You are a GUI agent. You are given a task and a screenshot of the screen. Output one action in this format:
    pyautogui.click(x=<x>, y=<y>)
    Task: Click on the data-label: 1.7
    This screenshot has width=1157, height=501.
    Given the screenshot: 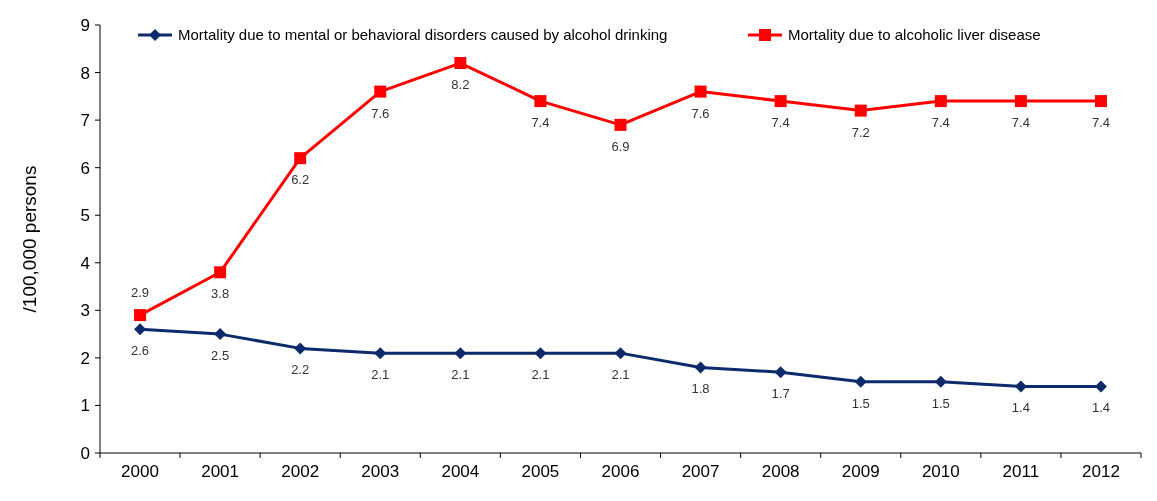 What is the action you would take?
    pyautogui.click(x=780, y=394)
    